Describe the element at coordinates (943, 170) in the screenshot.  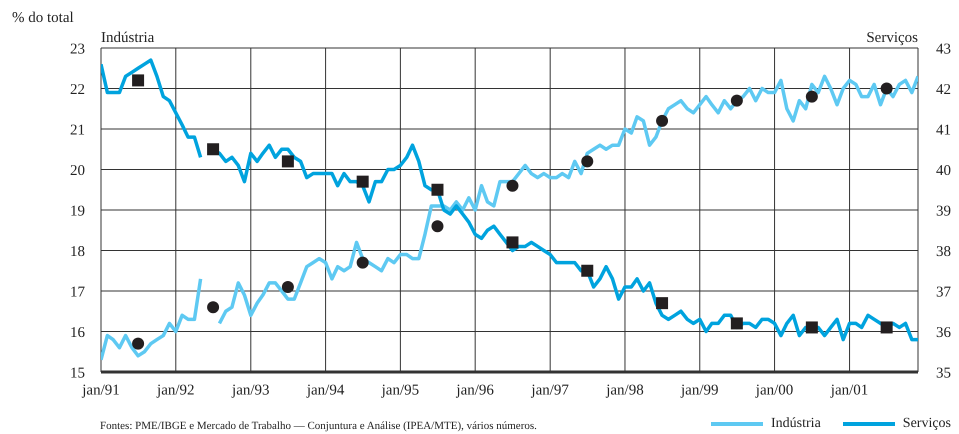
I see `y2-tick-label: 40` at that location.